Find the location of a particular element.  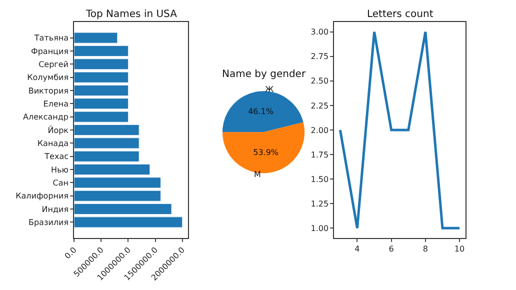

y-tick-label: Калифорния is located at coordinates (42, 196).